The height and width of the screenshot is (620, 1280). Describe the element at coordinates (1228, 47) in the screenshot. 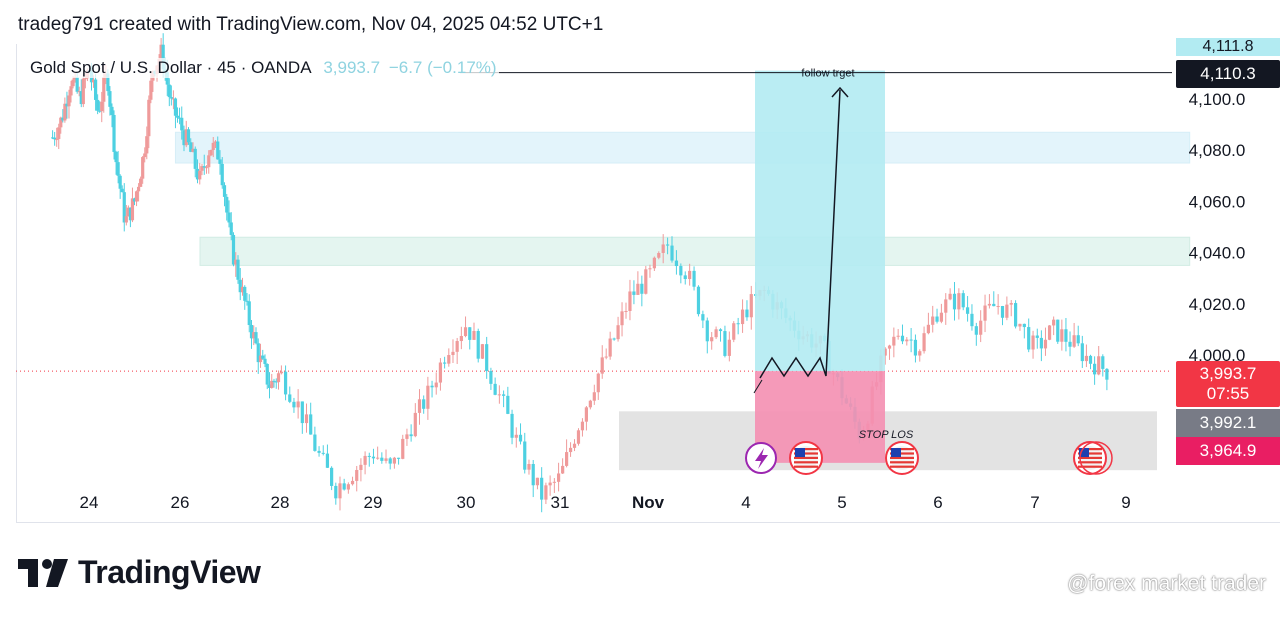

I see `price-tag-top-partial: 4,111.8` at that location.